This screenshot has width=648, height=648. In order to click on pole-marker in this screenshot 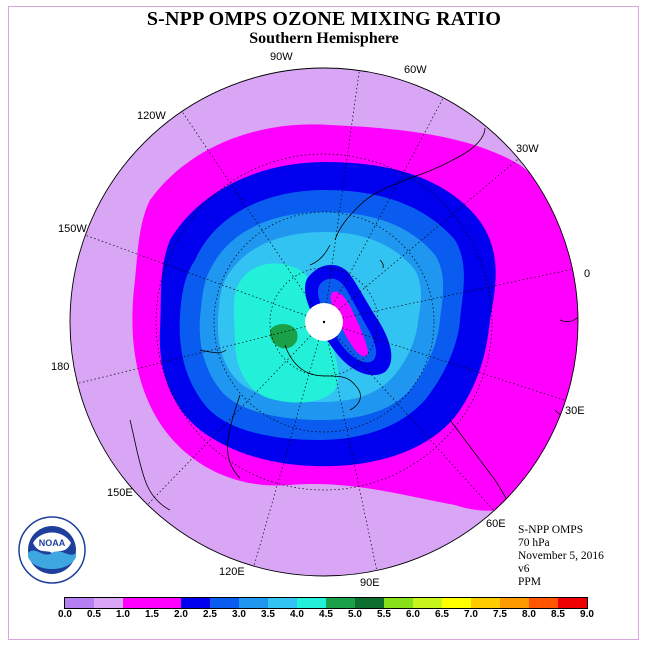, I will do `click(324, 322)`.